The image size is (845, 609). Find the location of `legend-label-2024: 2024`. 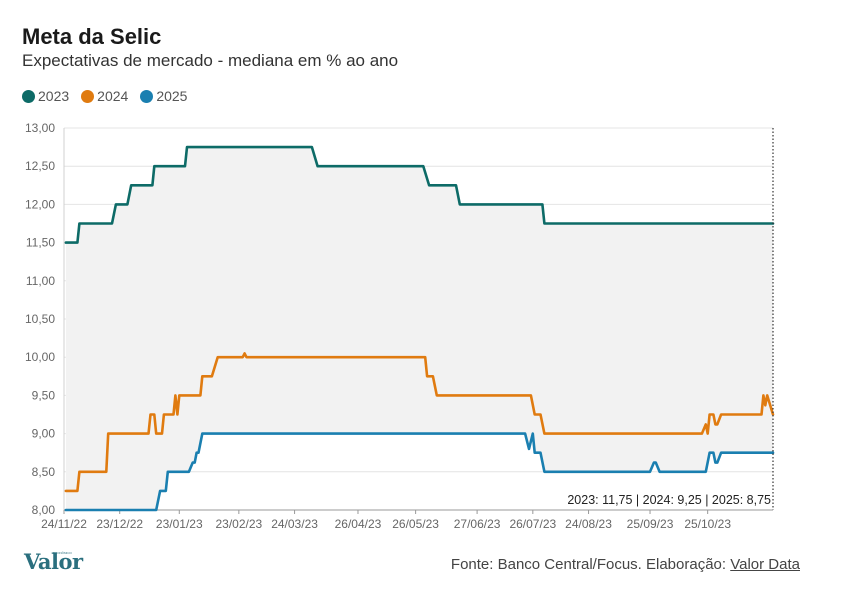

legend-label-2024: 2024 is located at coordinates (113, 96).